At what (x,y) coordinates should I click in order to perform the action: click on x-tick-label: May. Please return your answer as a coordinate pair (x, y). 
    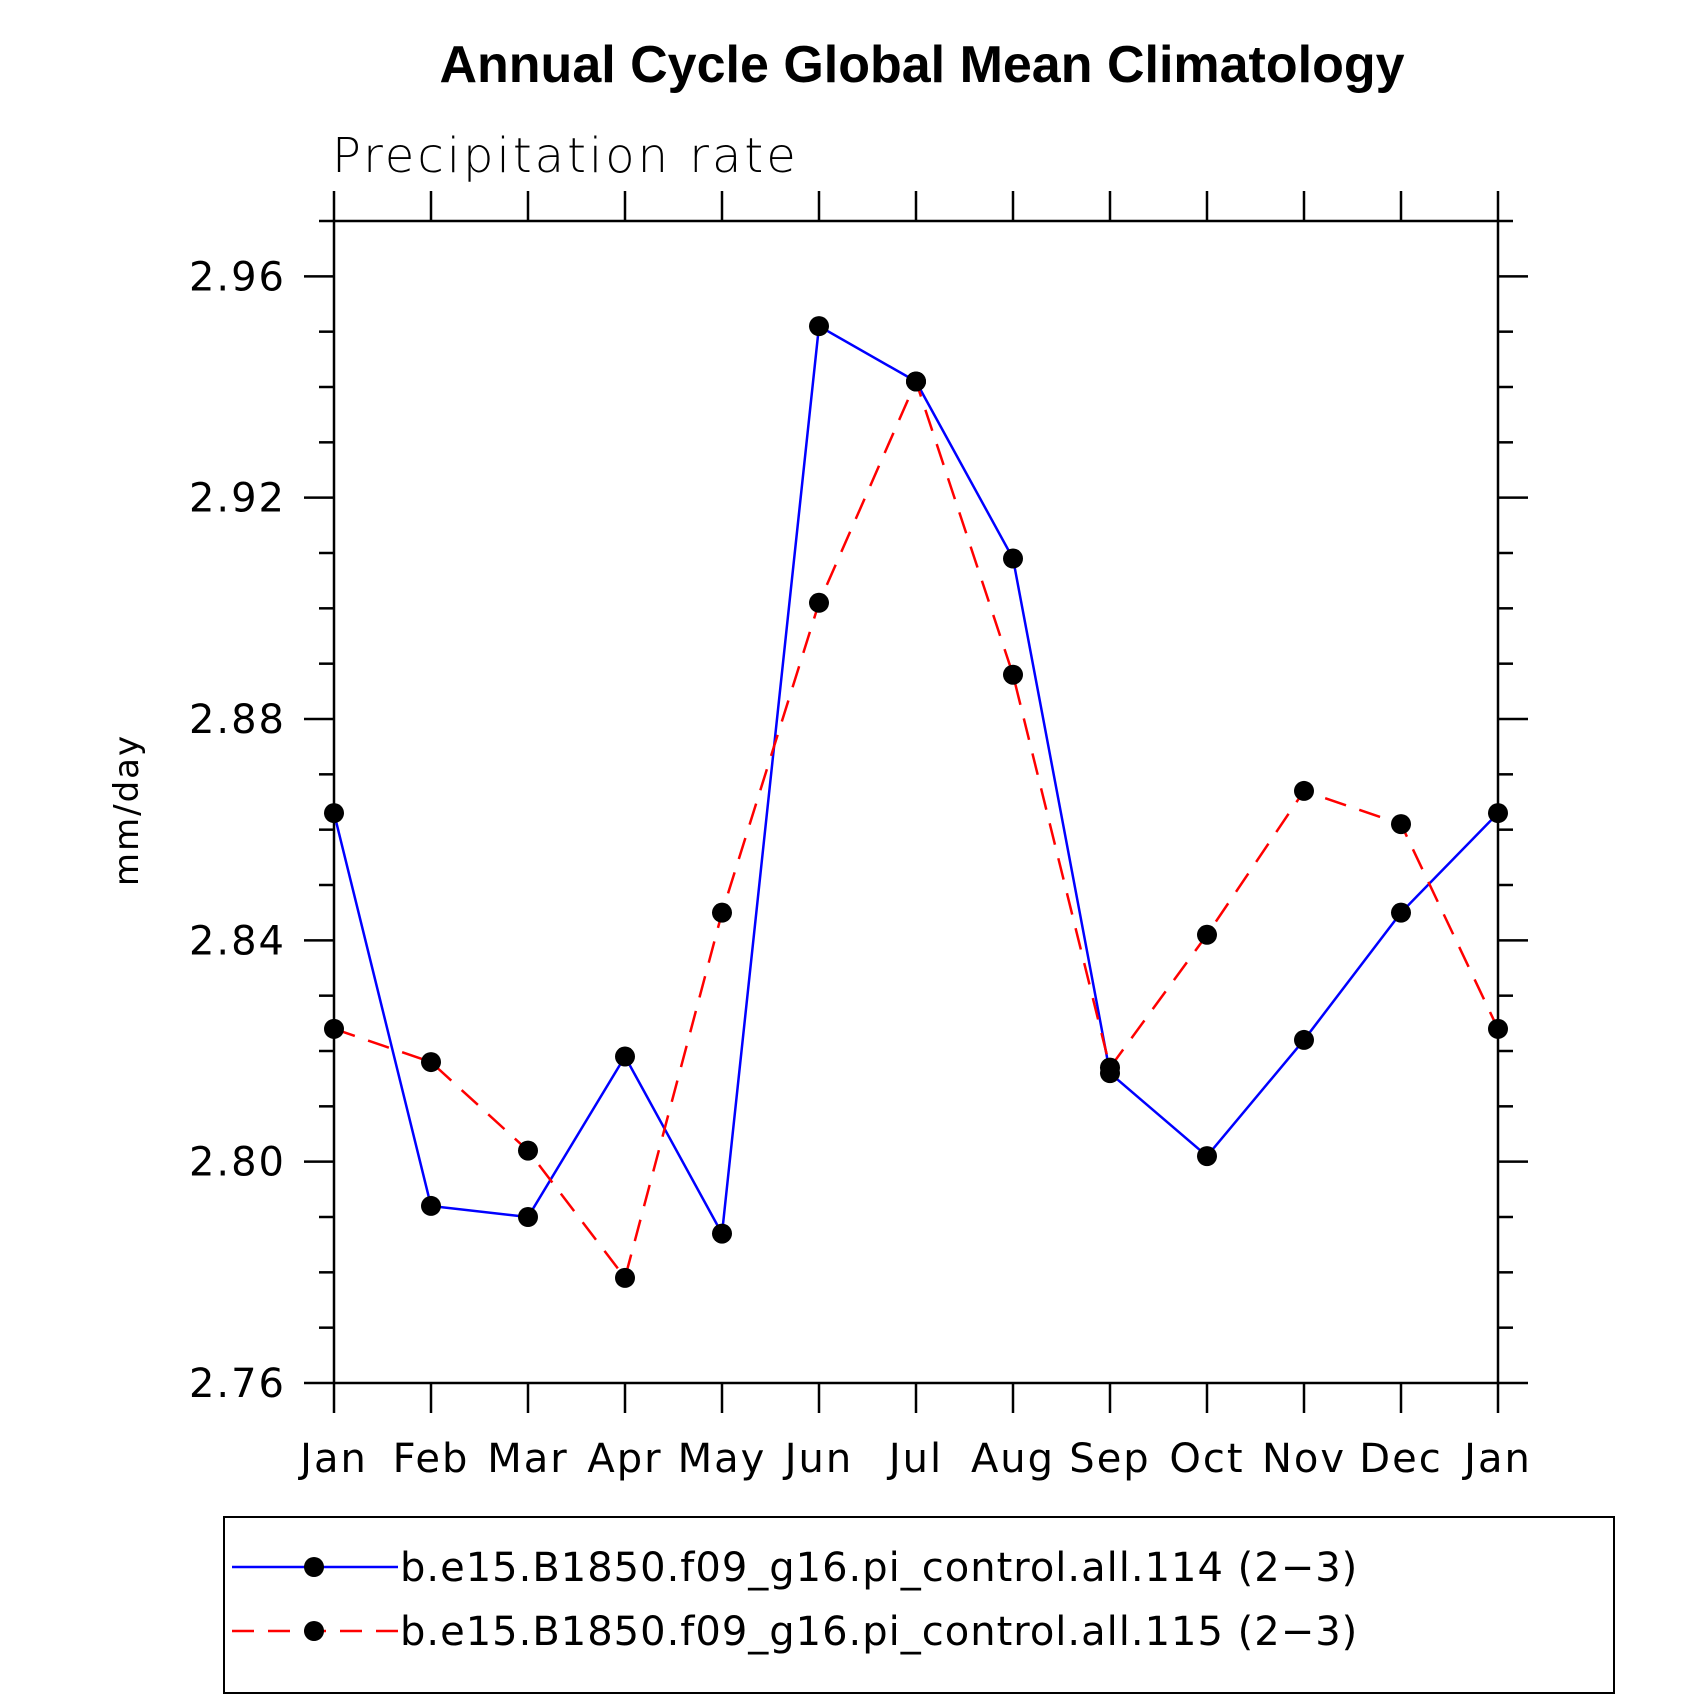
    Looking at the image, I should click on (722, 1459).